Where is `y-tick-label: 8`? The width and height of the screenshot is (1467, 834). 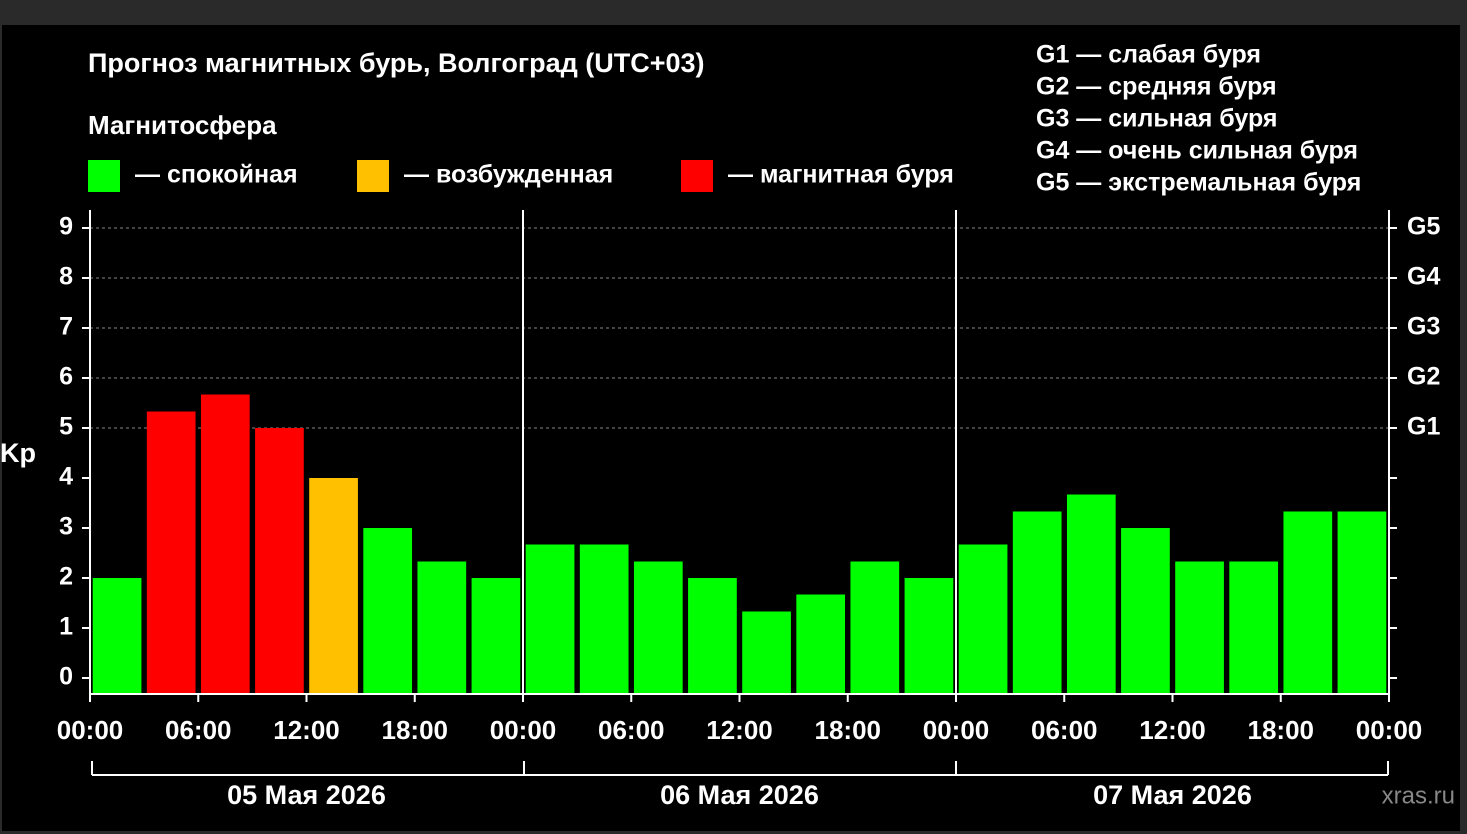
y-tick-label: 8 is located at coordinates (66, 277).